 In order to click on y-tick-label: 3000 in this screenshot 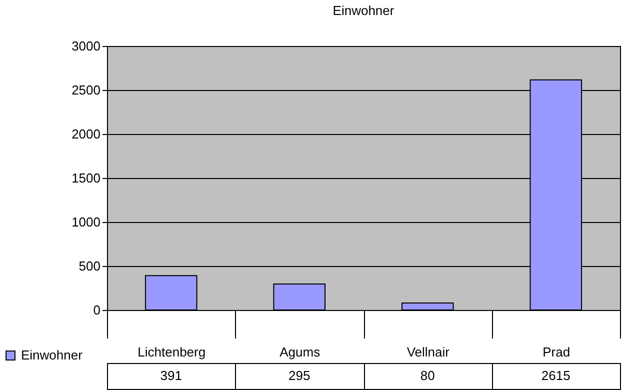, I will do `click(86, 46)`.